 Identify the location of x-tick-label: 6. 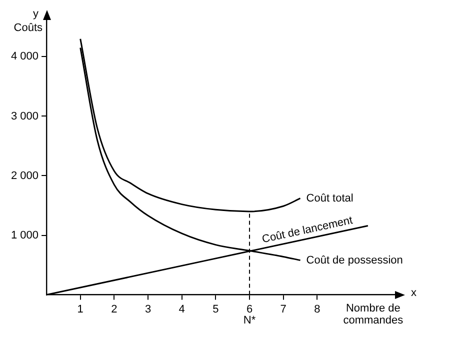
(249, 309).